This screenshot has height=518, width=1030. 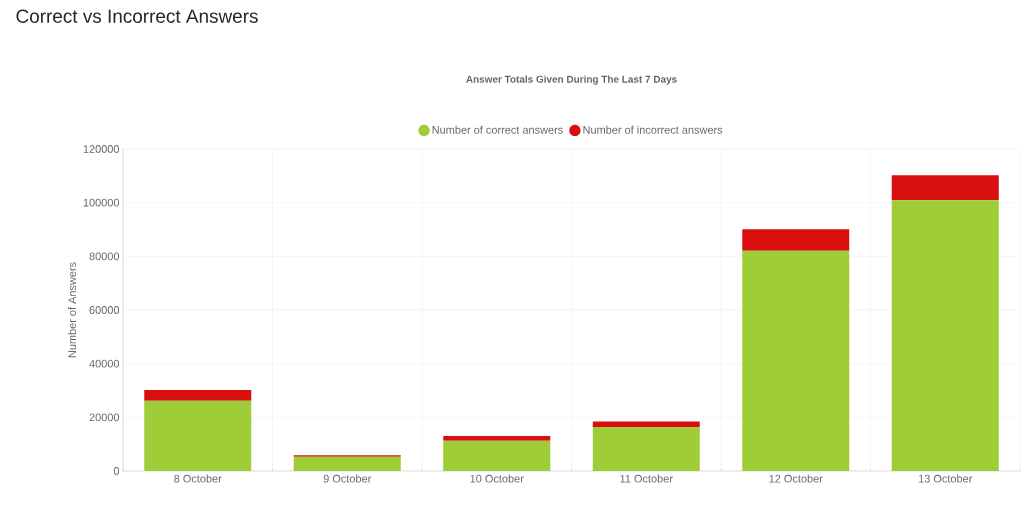 What do you see at coordinates (72, 310) in the screenshot?
I see `y-axis-title: Number of Answers` at bounding box center [72, 310].